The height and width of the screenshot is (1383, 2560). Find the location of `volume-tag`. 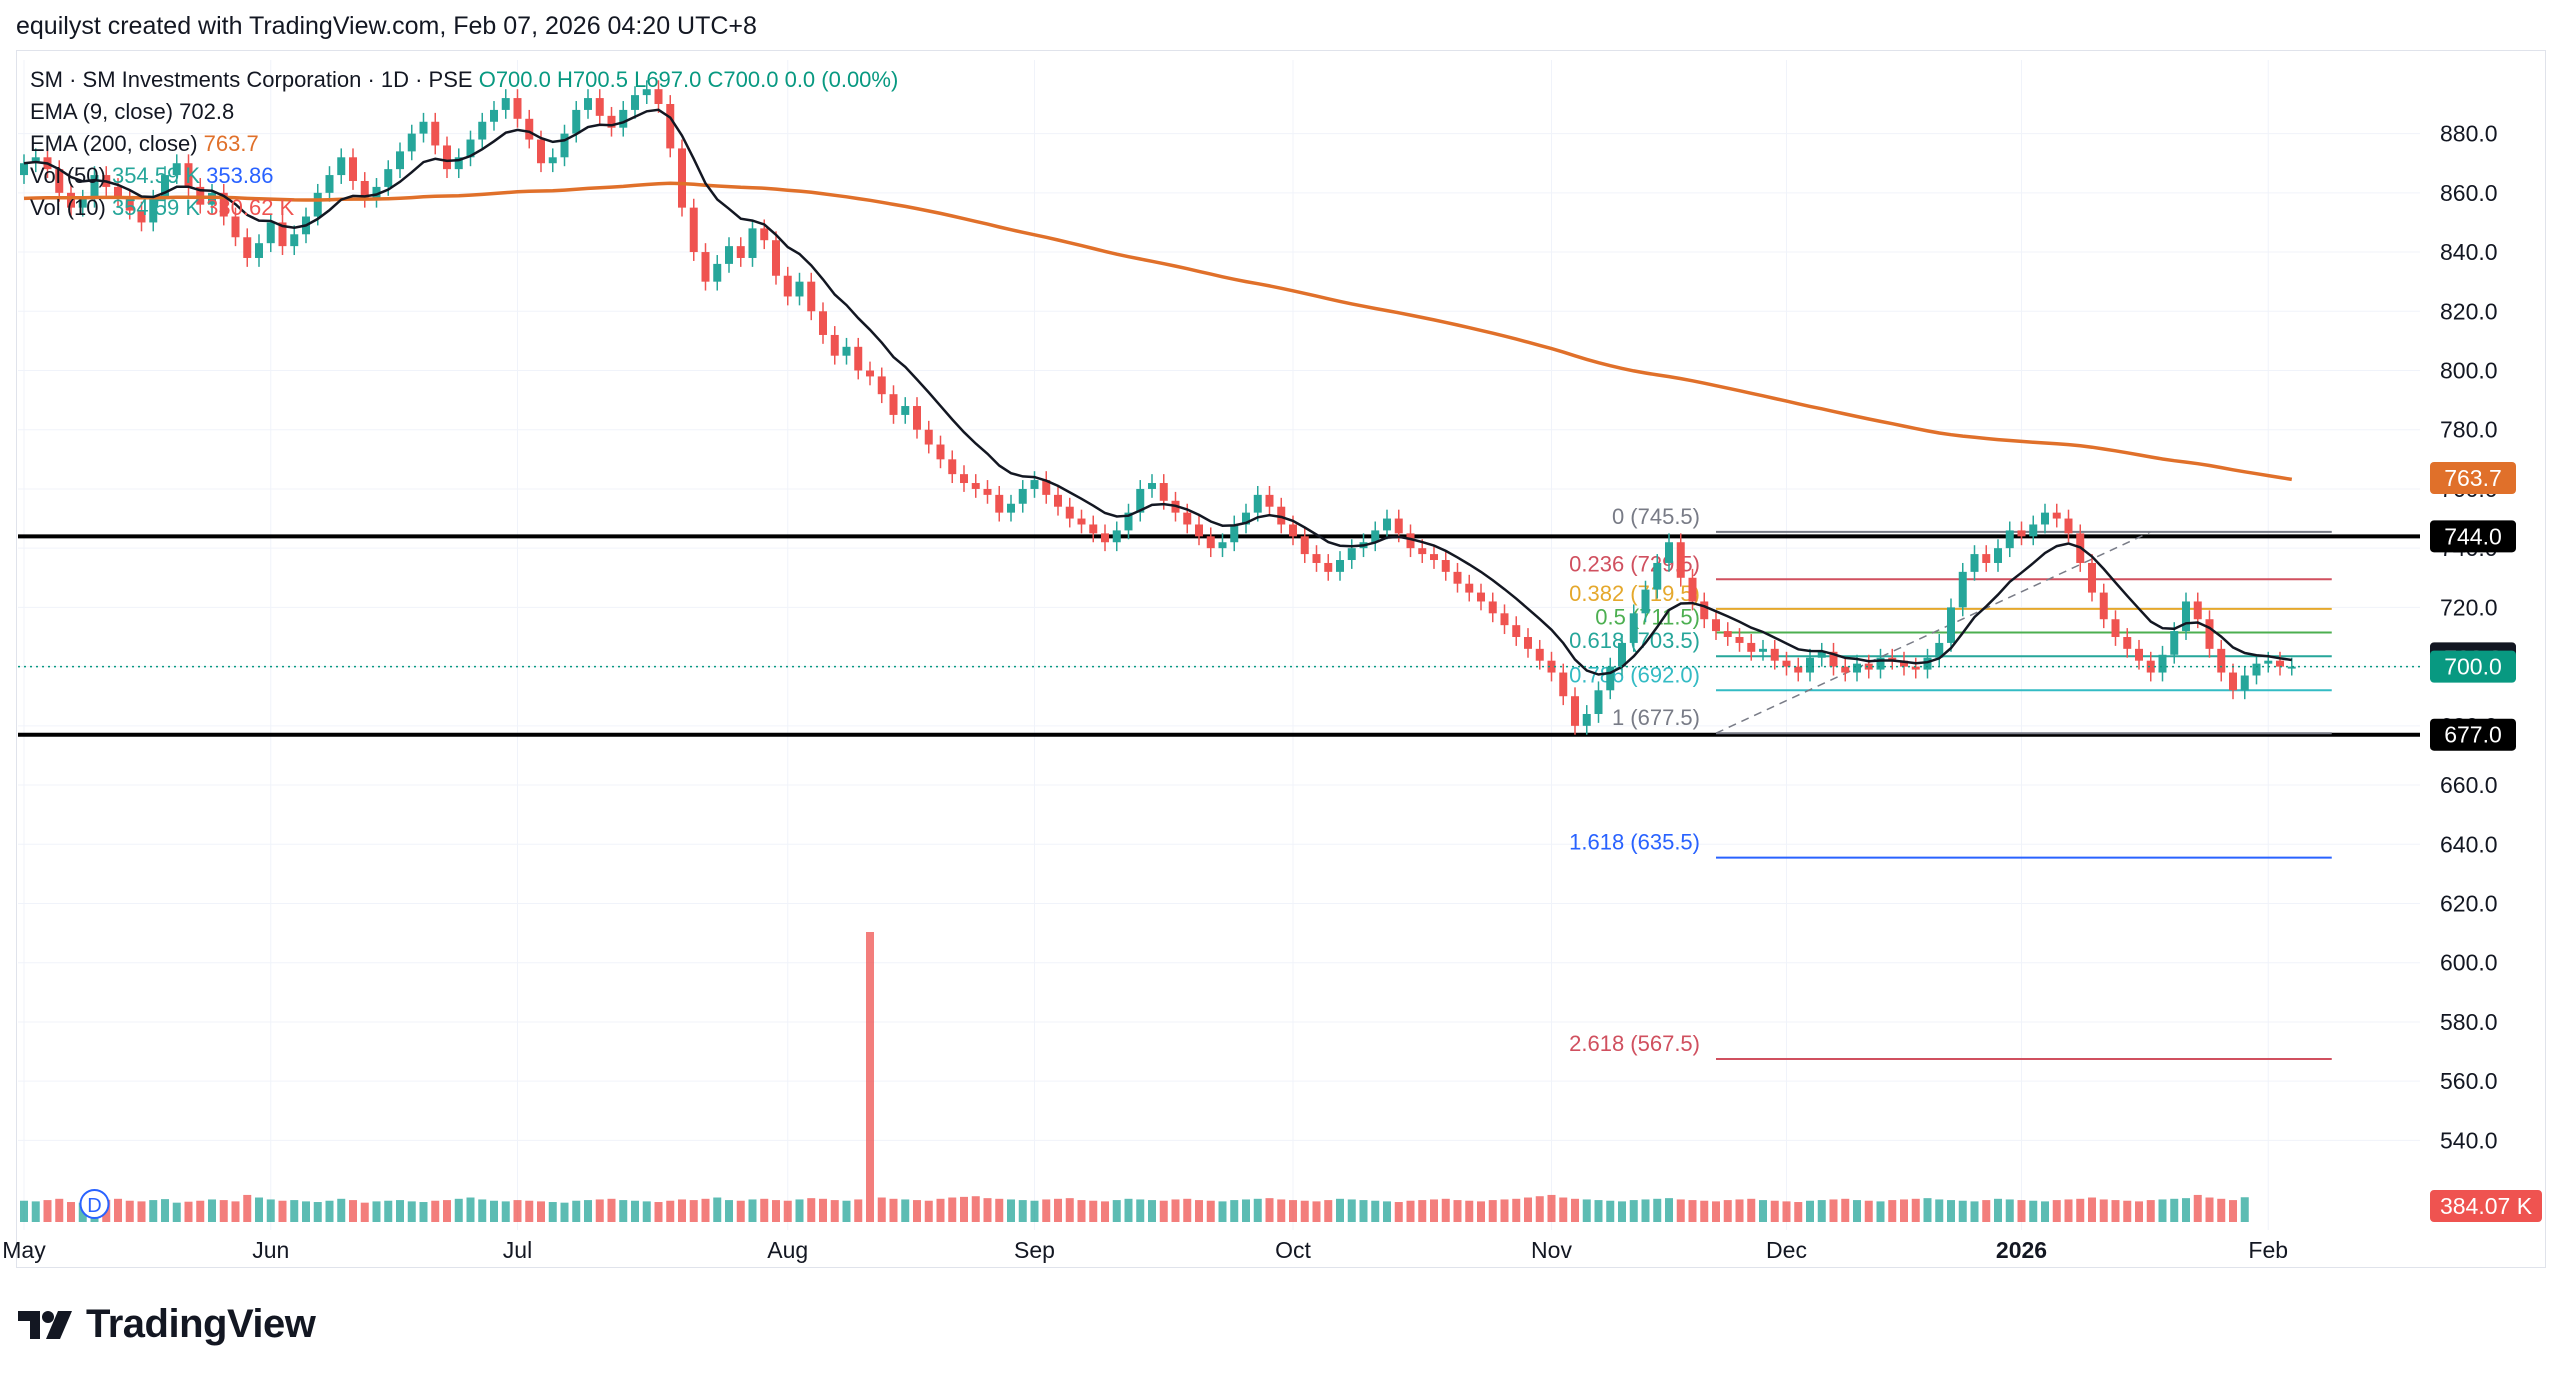

volume-tag is located at coordinates (2486, 1206).